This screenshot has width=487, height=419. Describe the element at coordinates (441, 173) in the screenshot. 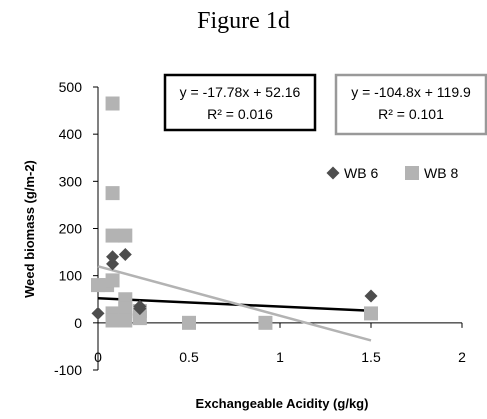

I see `legend-label-wb8: WB 8` at that location.